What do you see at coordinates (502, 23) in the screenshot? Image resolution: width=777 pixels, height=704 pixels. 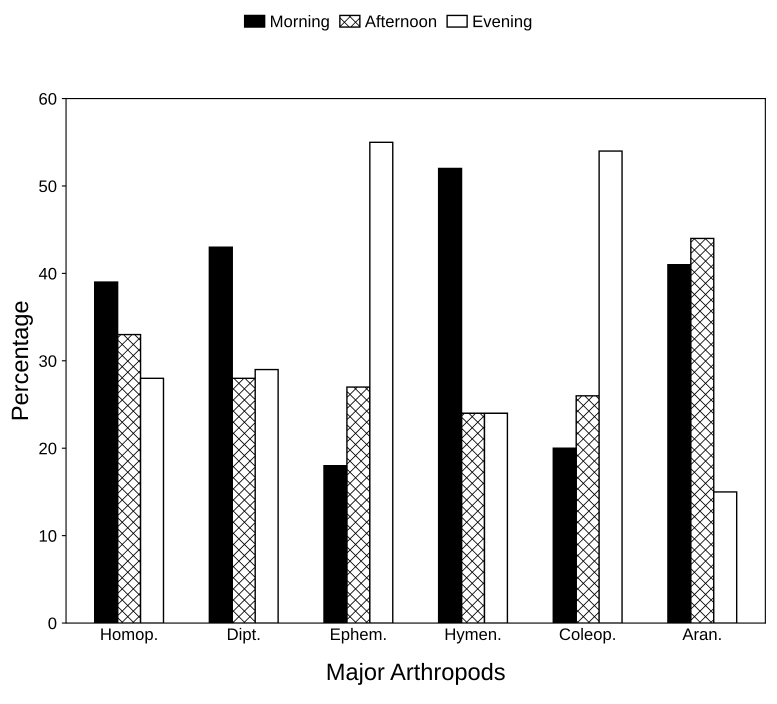 I see `legend-label: Evening` at bounding box center [502, 23].